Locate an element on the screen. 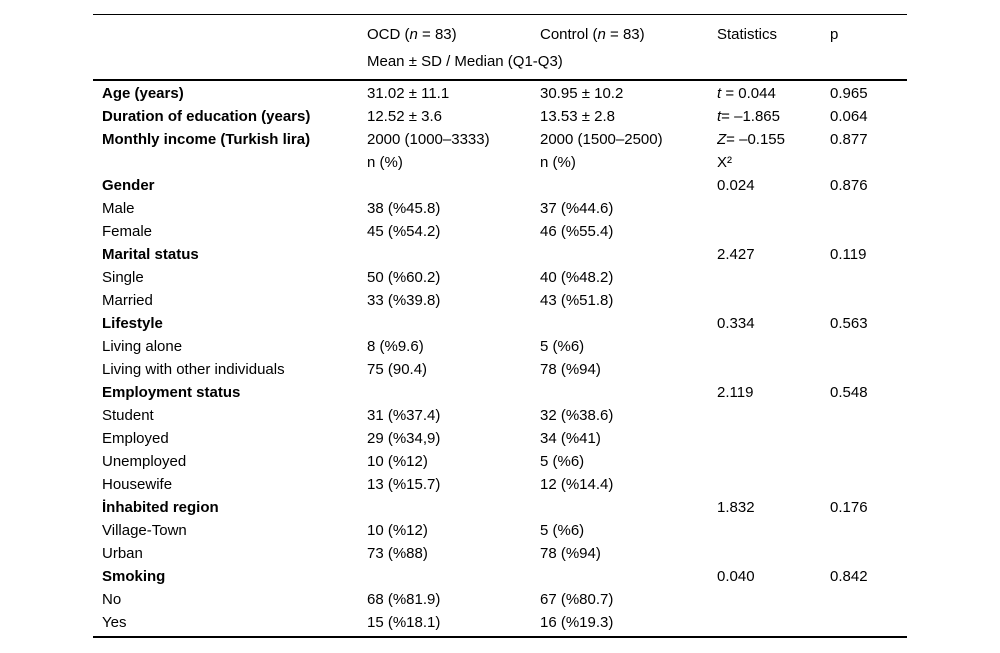  ocd-value: 13 (%15.7) is located at coordinates (404, 484).